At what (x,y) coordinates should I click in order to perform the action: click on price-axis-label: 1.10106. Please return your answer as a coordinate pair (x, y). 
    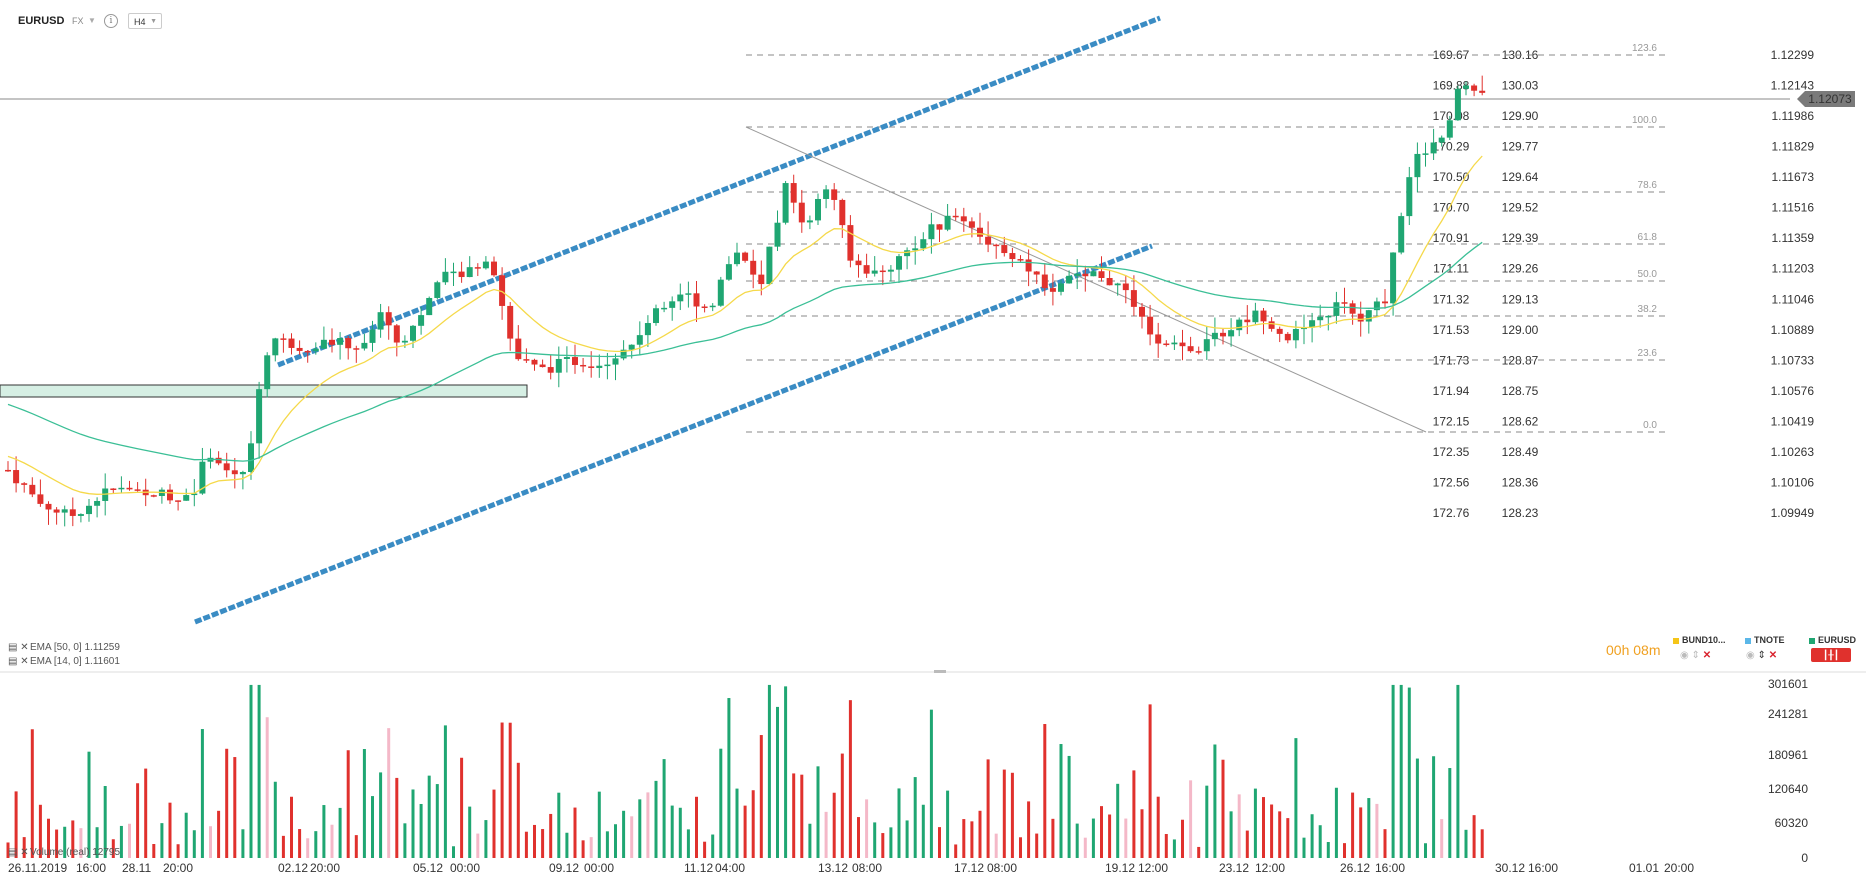
    Looking at the image, I should click on (1793, 482).